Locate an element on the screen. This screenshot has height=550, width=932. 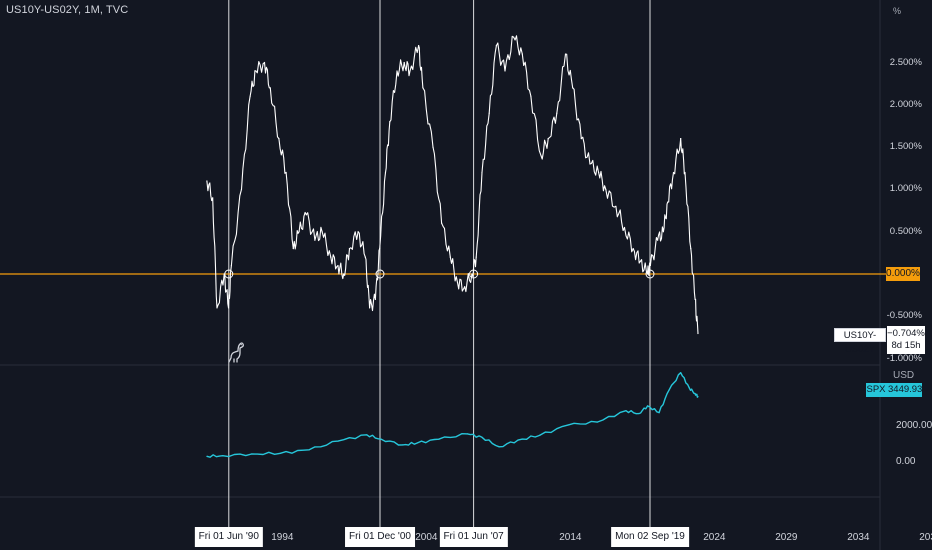
spx-line is located at coordinates (452, 415).